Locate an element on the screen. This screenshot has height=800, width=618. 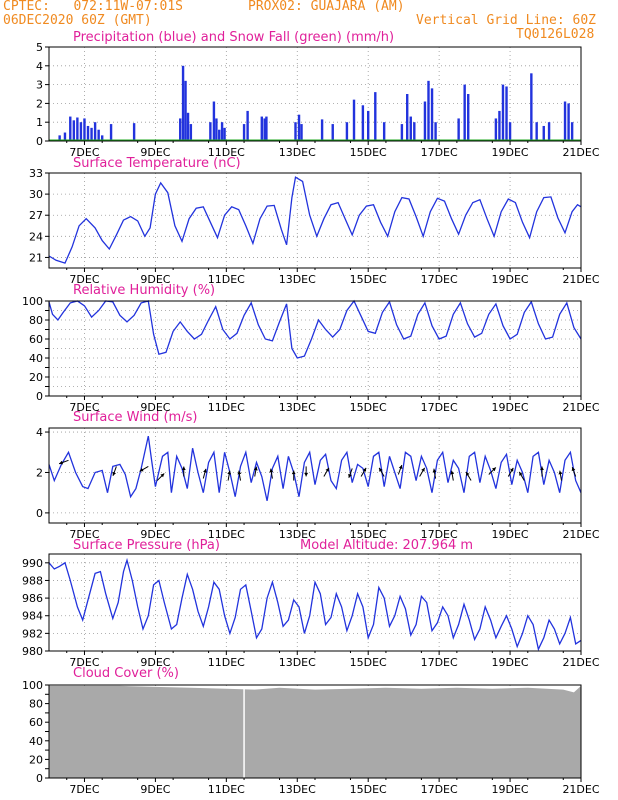
y-tick-label: 24 is located at coordinates (36, 236).